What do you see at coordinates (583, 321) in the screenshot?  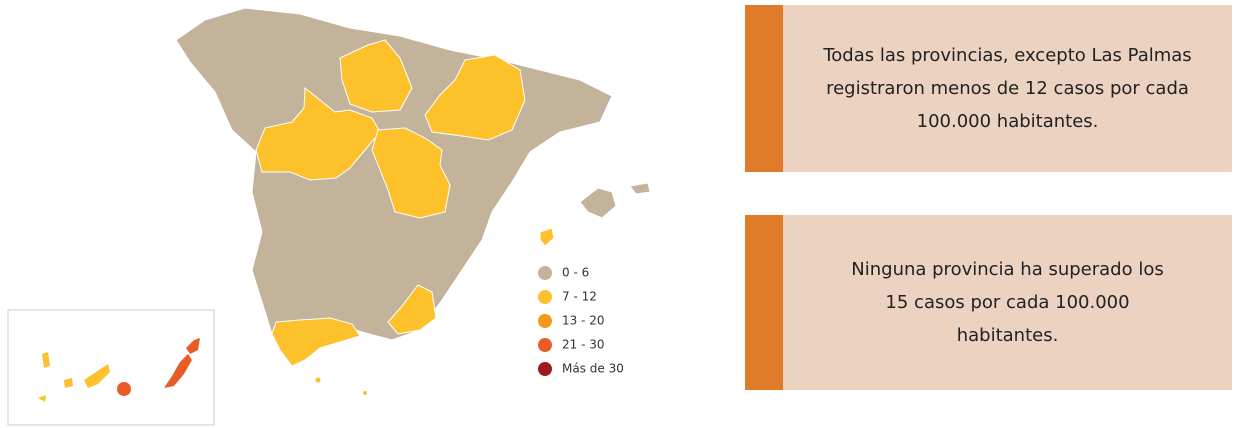 I see `legend-label: 13 - 20` at bounding box center [583, 321].